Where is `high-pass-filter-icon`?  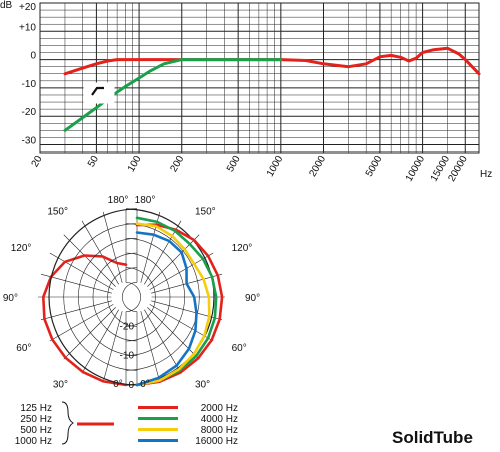
high-pass-filter-icon is located at coordinates (99, 93).